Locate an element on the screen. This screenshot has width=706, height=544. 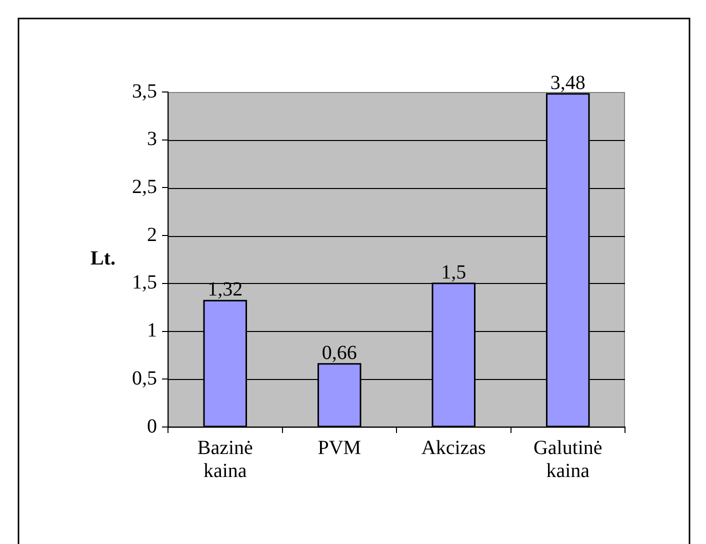
y-tick-label: 0 is located at coordinates (152, 426).